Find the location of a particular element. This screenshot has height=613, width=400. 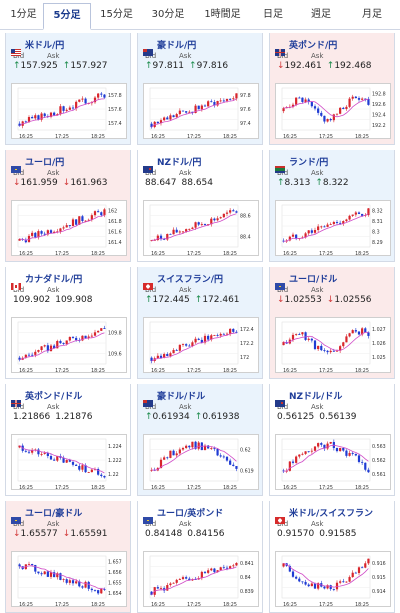

chart-container: 97.8 97.6 97.4 16:25 17:25 18:25 is located at coordinates (201, 111).